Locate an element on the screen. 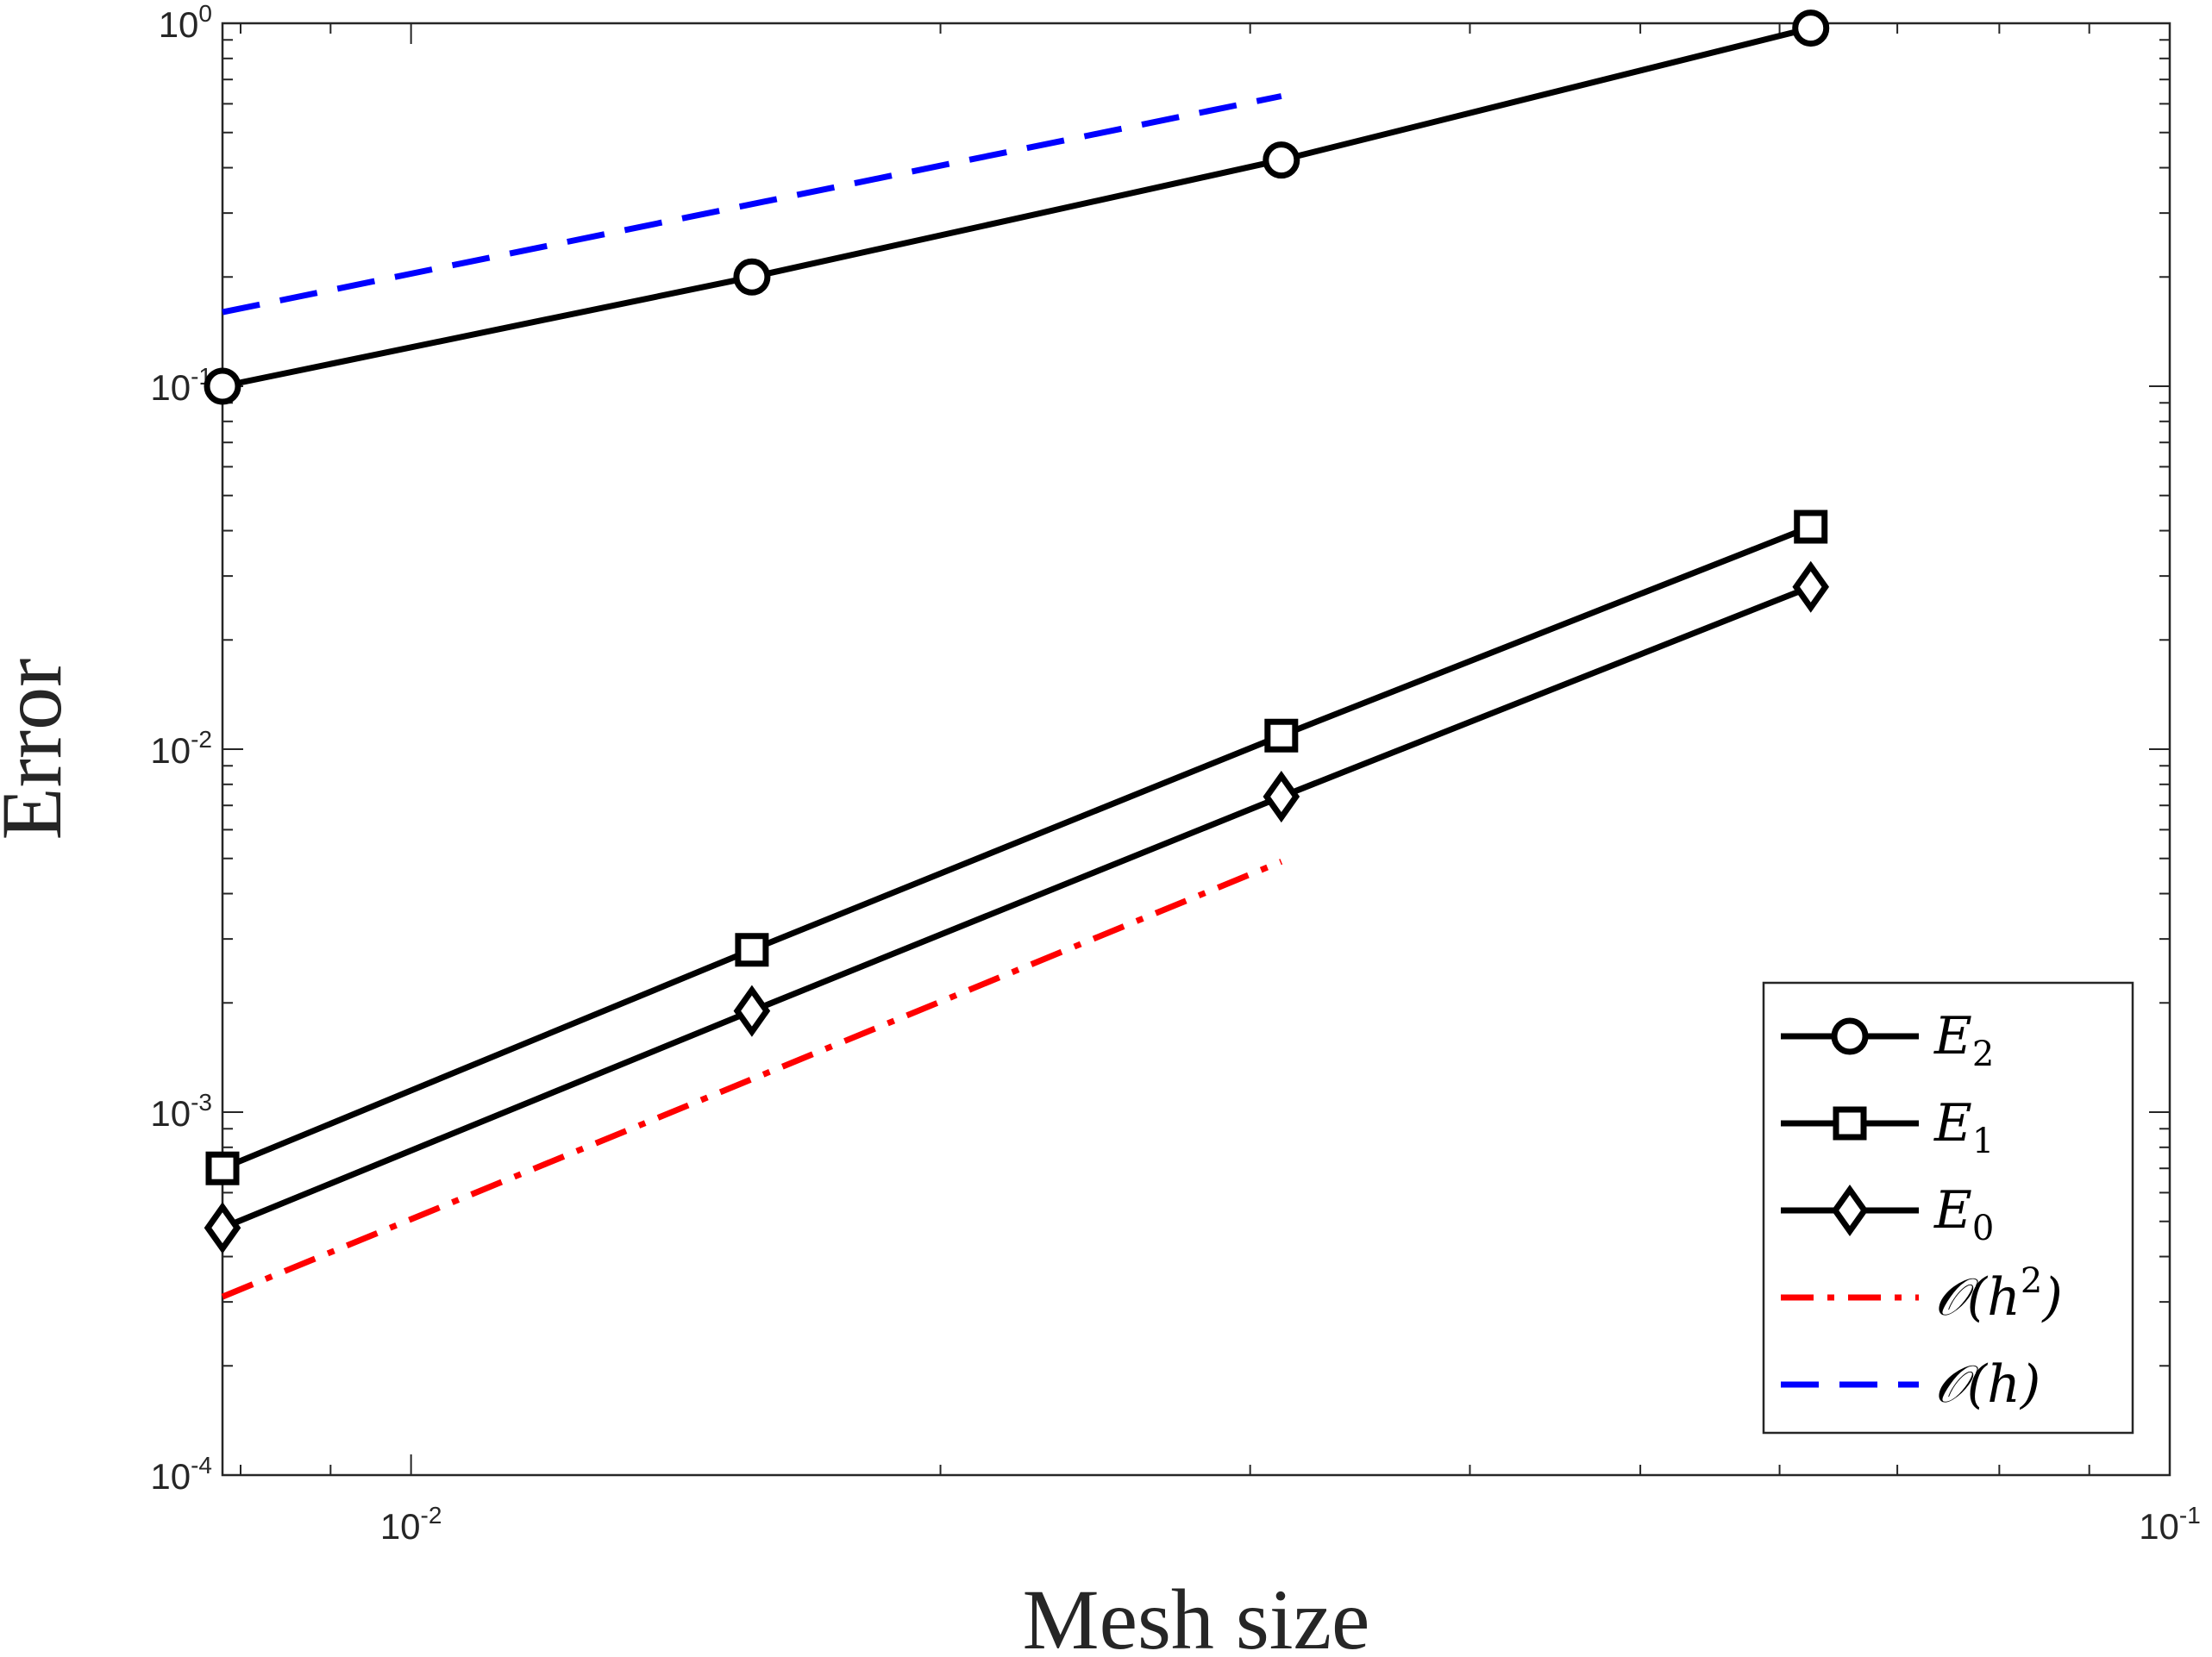 This screenshot has width=2212, height=1657. legend-label-tail: ) is located at coordinates (2051, 1297).